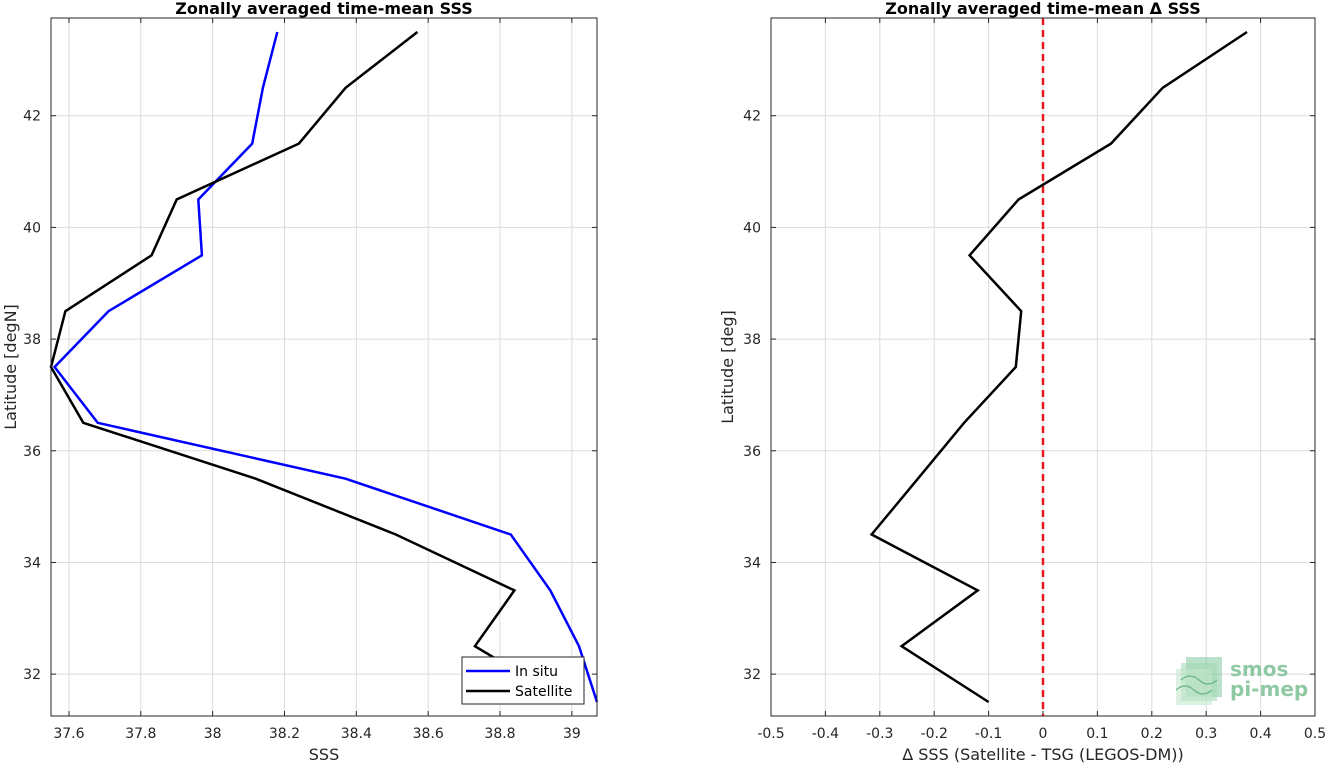 This screenshot has height=764, width=1327. I want to click on x-tick-label: 0.2, so click(1152, 734).